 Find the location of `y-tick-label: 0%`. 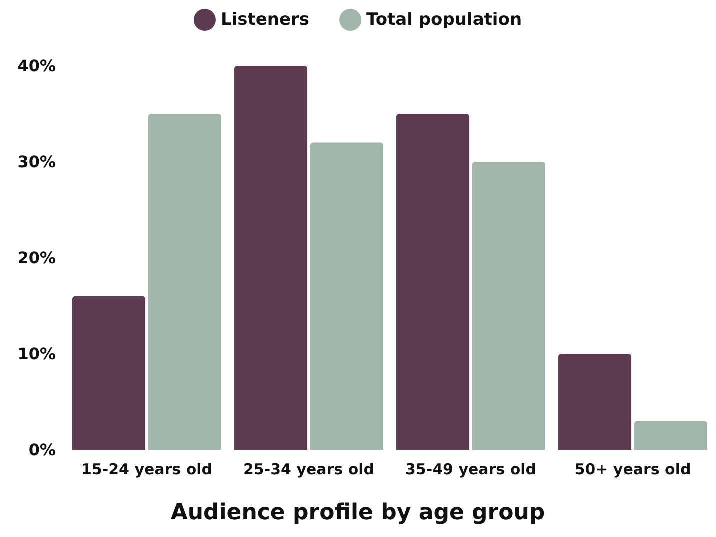

y-tick-label: 0% is located at coordinates (42, 450).